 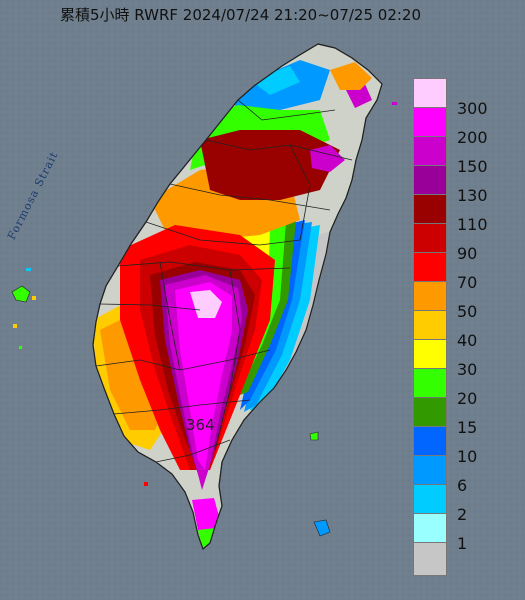 I want to click on rain-north-cyan, so click(x=275, y=80).